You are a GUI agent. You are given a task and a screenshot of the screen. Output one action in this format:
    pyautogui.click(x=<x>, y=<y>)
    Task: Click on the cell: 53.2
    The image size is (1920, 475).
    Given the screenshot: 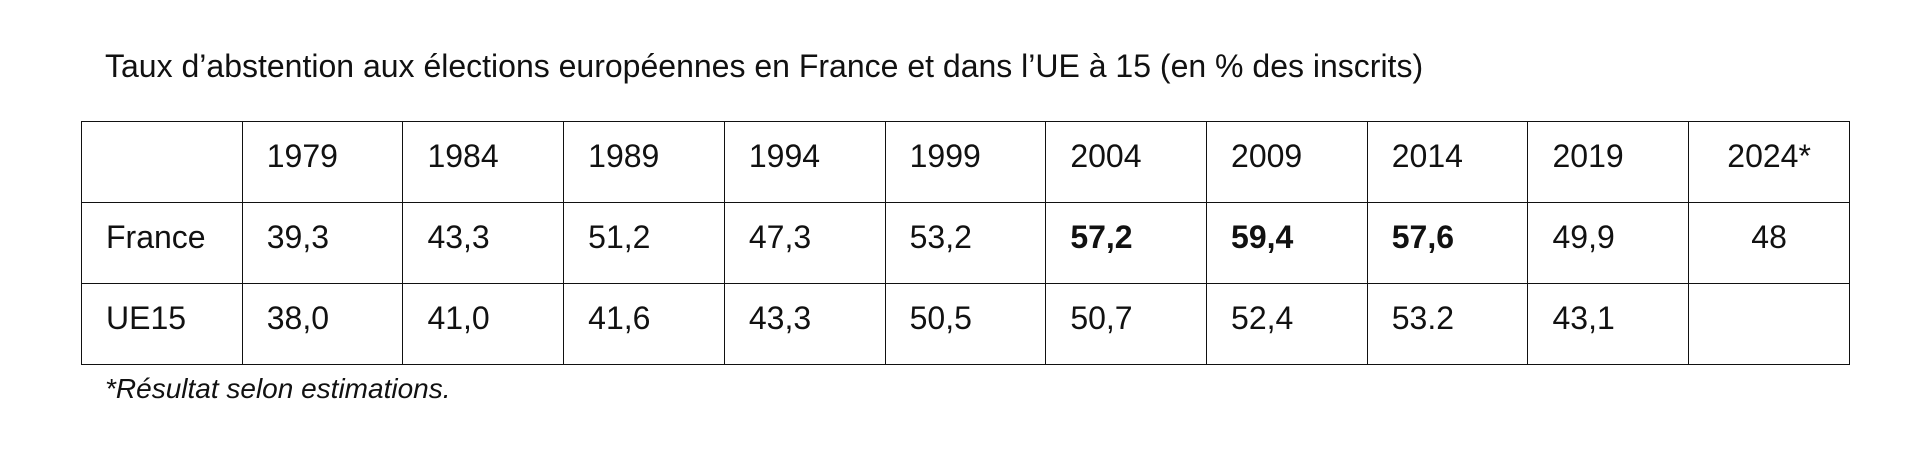 What is the action you would take?
    pyautogui.click(x=1447, y=324)
    